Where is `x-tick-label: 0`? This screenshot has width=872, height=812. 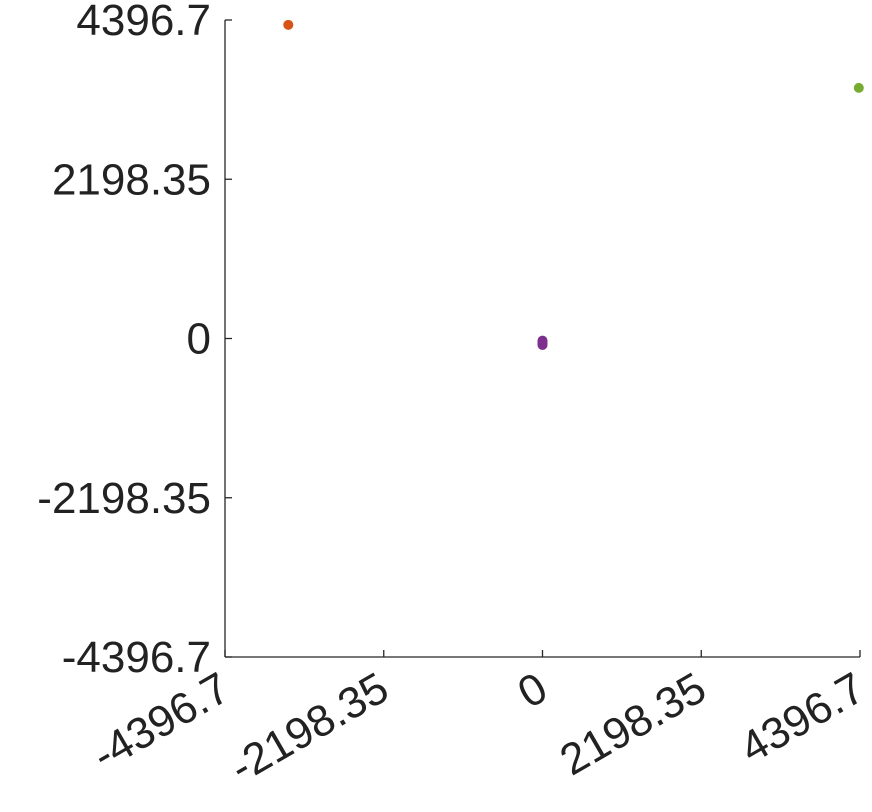 x-tick-label: 0 is located at coordinates (533, 690).